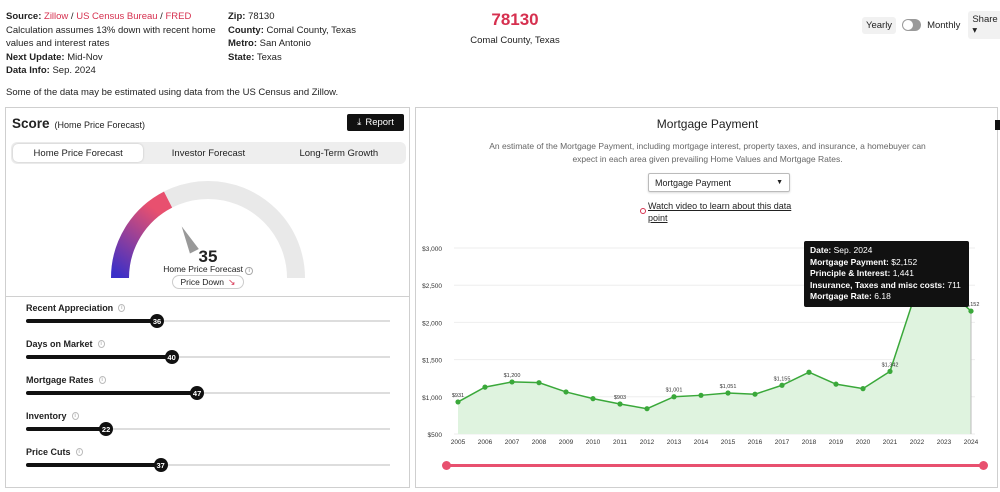  Describe the element at coordinates (983, 465) in the screenshot. I see `range-end-handle` at that location.